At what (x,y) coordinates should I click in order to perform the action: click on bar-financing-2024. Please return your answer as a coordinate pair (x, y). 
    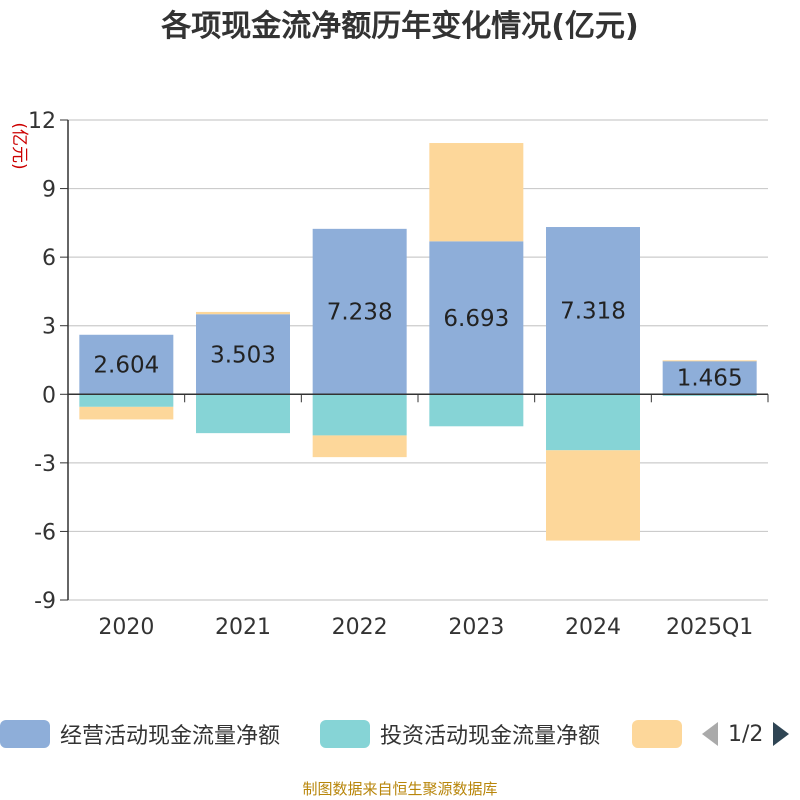
    Looking at the image, I should click on (593, 495).